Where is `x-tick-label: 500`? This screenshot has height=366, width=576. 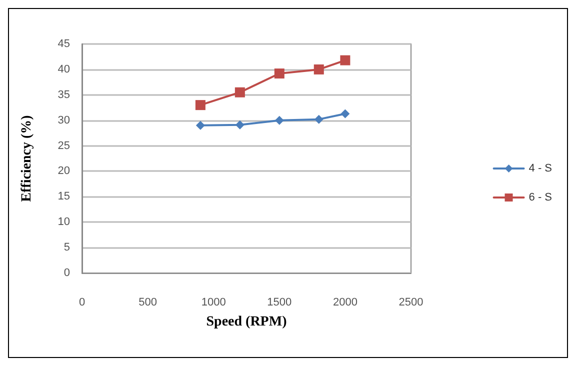
x-tick-label: 500 is located at coordinates (147, 302).